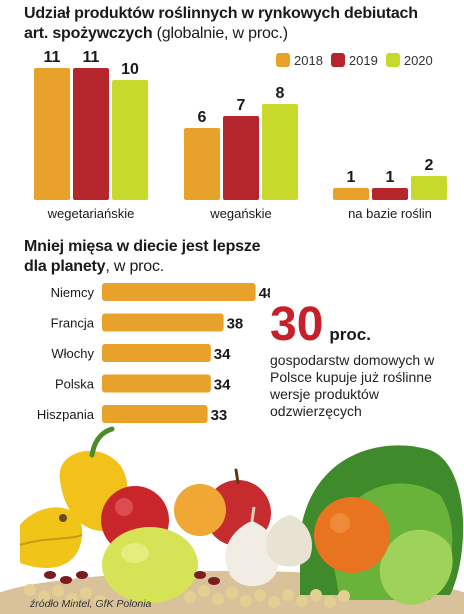  I want to click on legend-swatch-2019, so click(337, 60).